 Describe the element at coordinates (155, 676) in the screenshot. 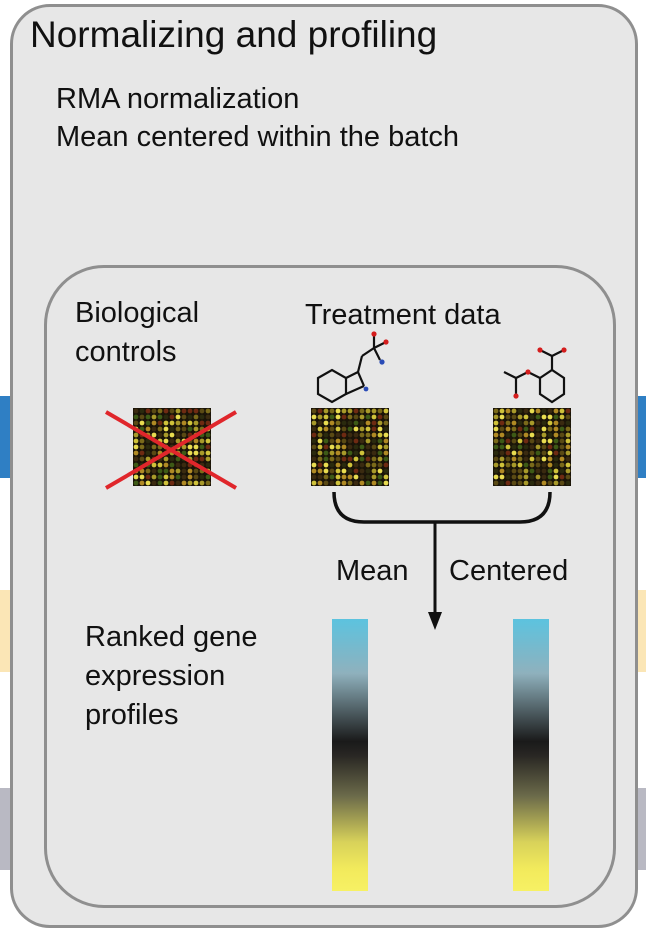

I see `ranked-profiles-line-2: expression` at that location.